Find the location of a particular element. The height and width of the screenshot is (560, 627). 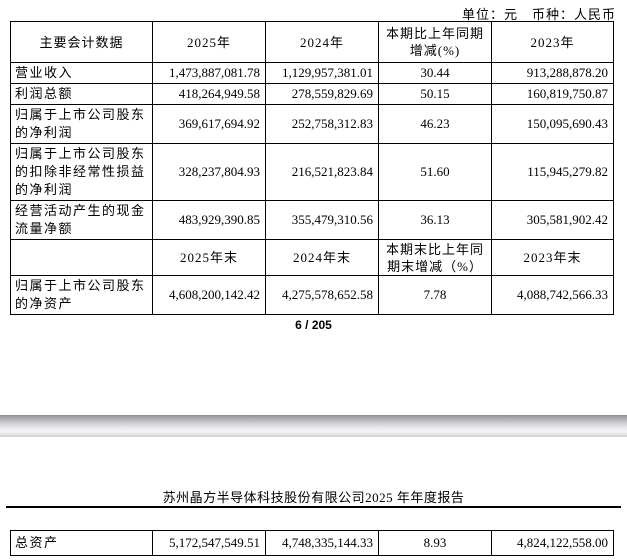

cell-change: 8.93 is located at coordinates (435, 543).